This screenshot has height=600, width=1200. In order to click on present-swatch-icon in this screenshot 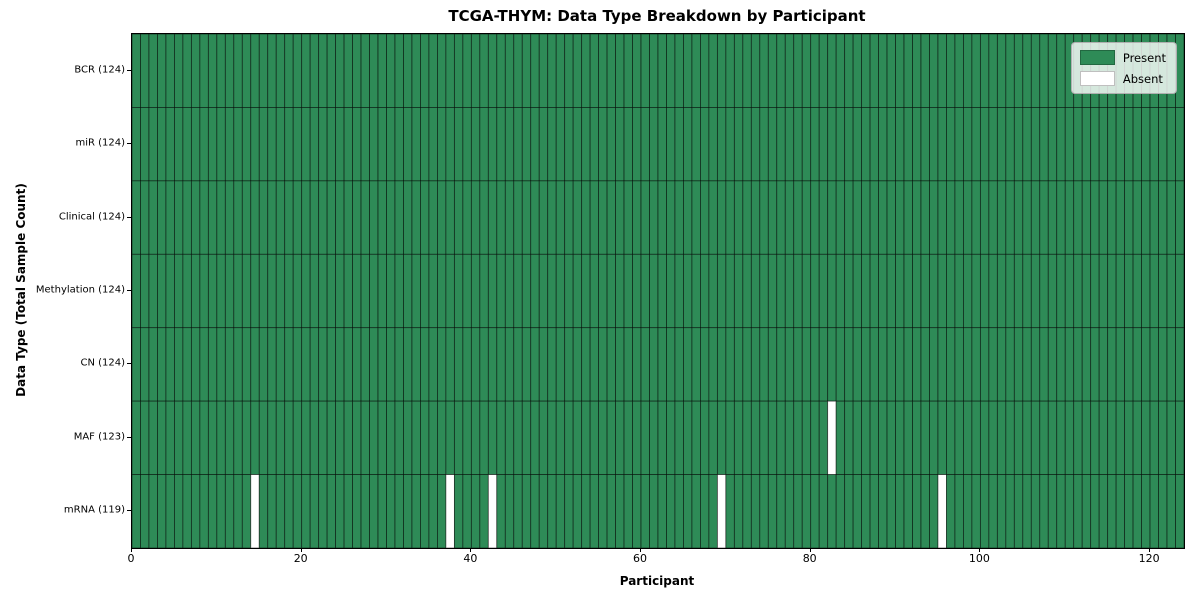, I will do `click(1097, 57)`.